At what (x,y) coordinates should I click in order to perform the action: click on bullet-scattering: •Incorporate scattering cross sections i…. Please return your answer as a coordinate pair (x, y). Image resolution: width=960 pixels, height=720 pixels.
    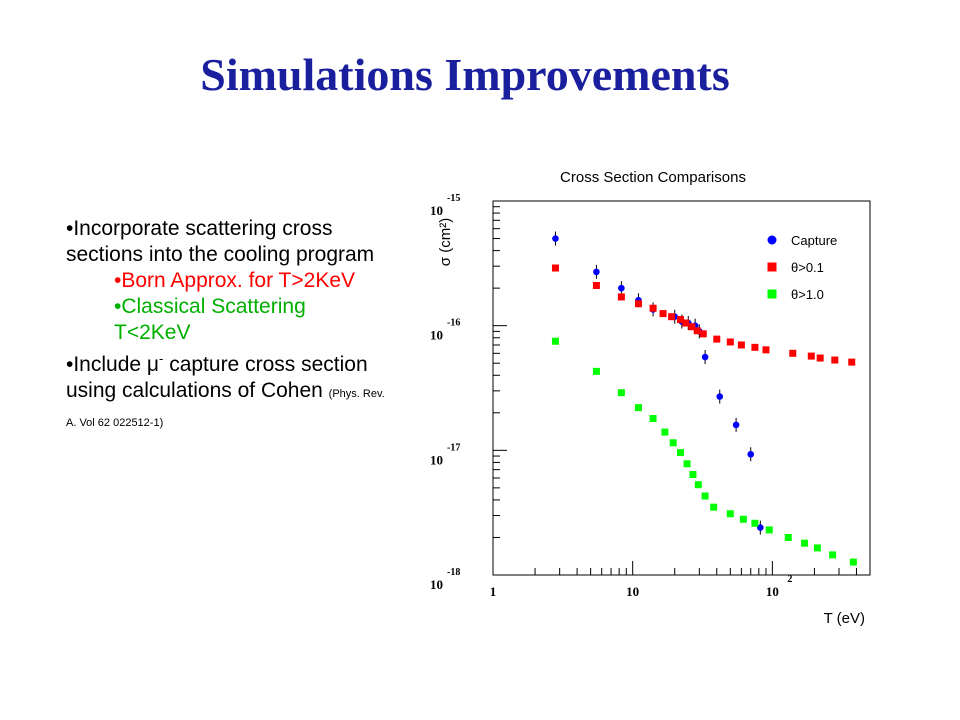
    Looking at the image, I should click on (220, 241).